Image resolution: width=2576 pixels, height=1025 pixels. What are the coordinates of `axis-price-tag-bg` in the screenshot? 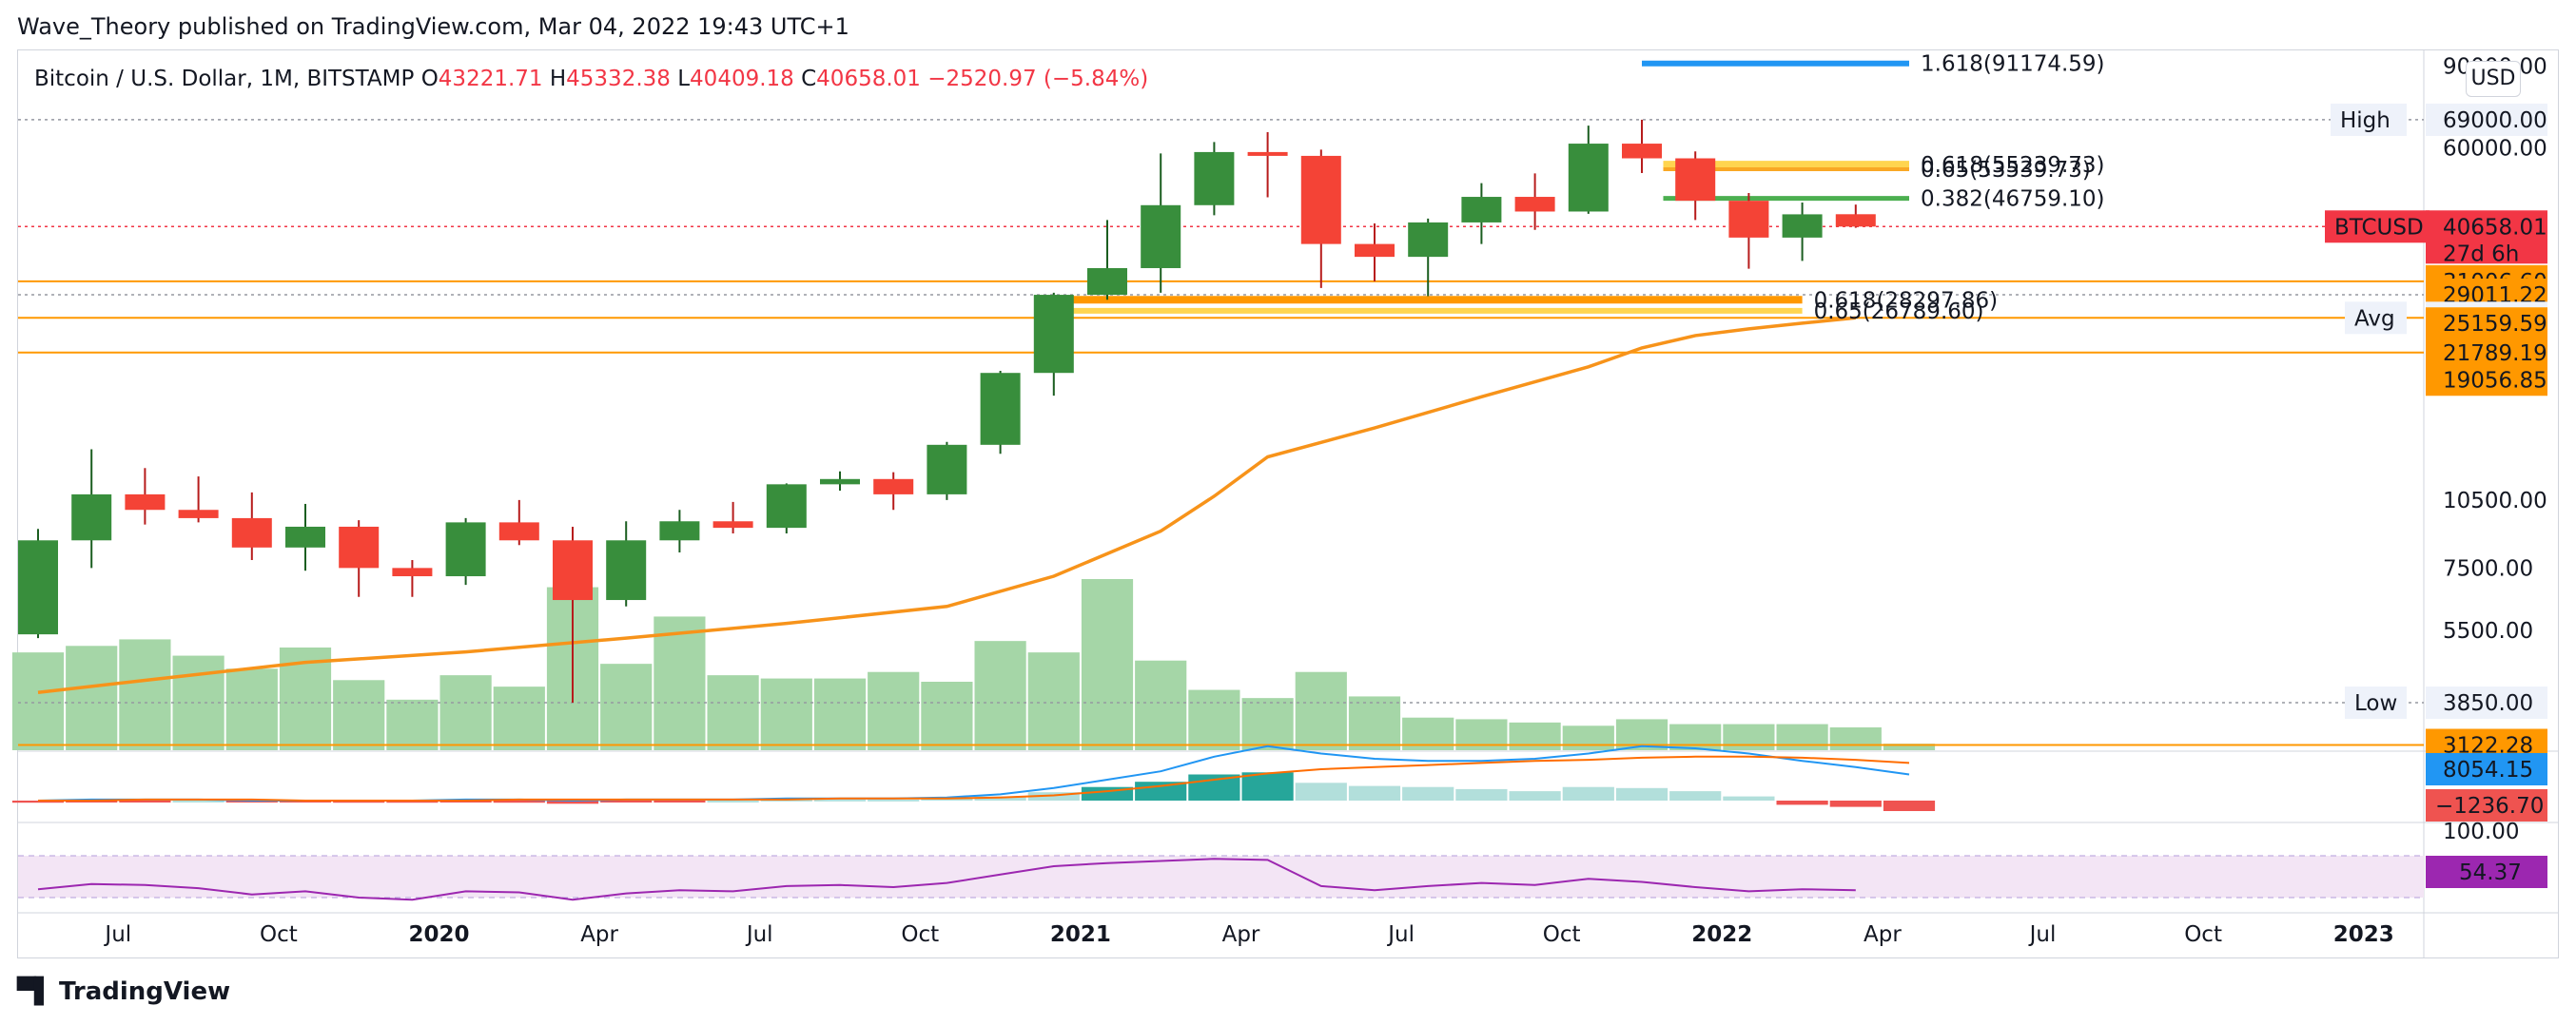 It's located at (2486, 323).